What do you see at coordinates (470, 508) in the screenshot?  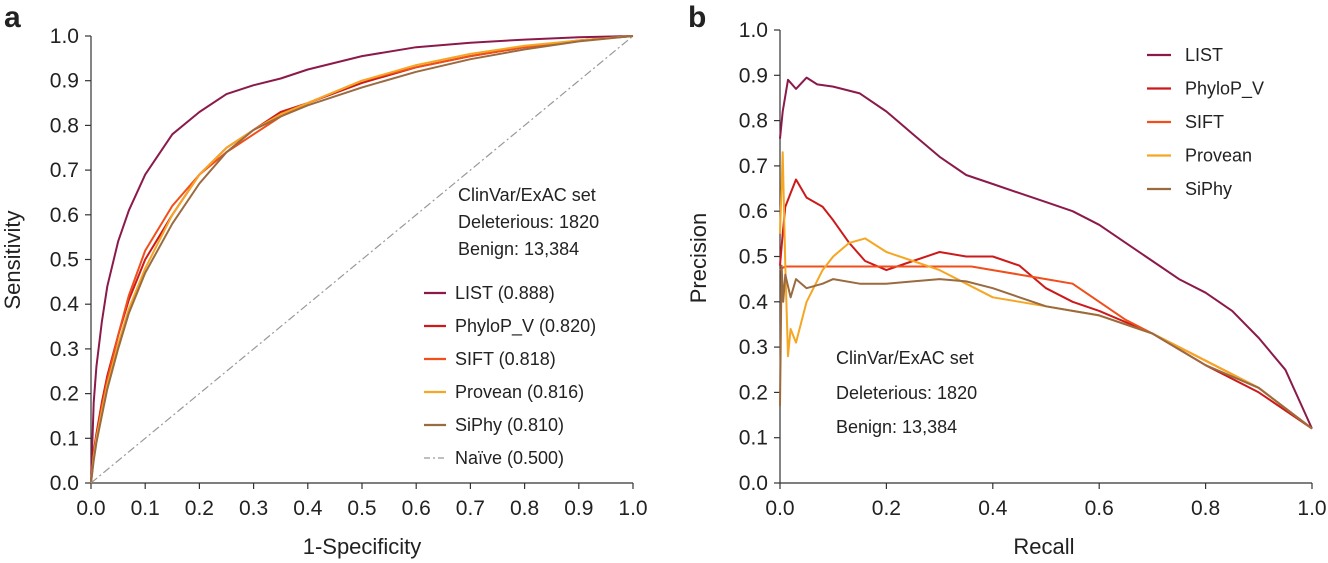 I see `roc-x-tick-label: 0.7` at bounding box center [470, 508].